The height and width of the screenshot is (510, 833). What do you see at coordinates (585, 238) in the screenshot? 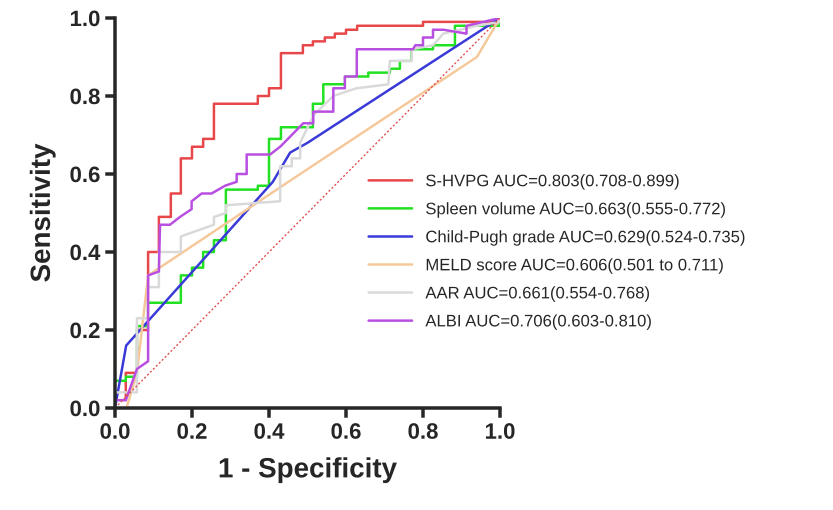
I see `legend-label: Child-Pugh grade AUC=0.629(0.524-0.735)` at bounding box center [585, 238].